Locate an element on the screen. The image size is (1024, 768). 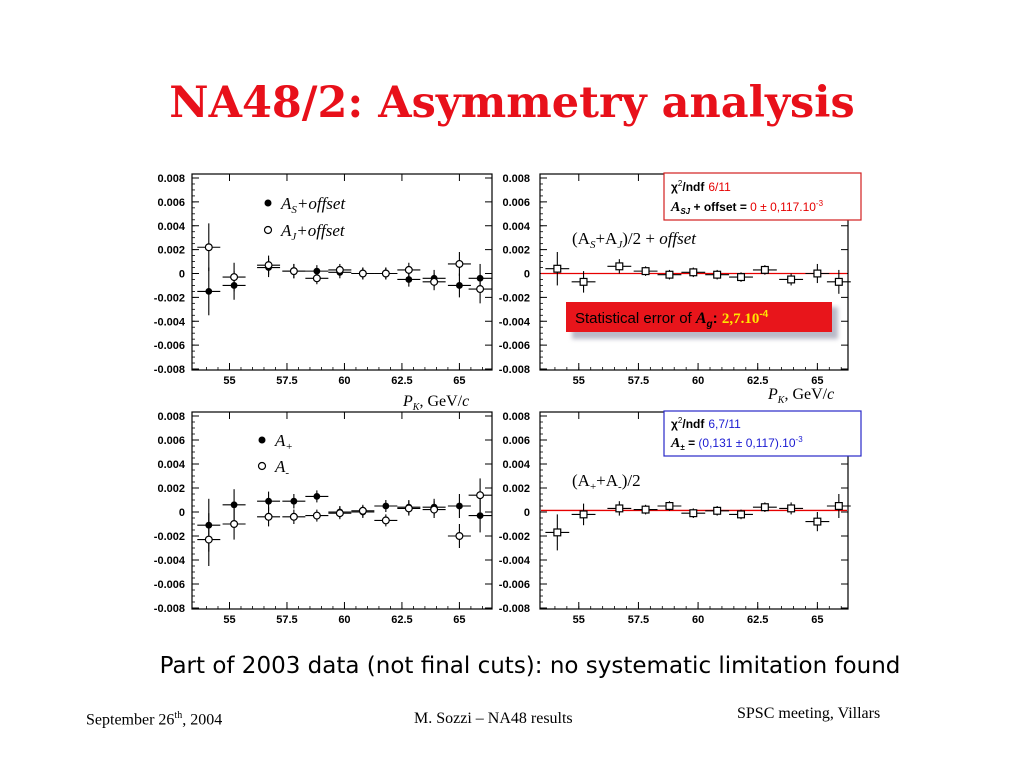
footer-author: M. Sozzi – NA48 results is located at coordinates (493, 718).